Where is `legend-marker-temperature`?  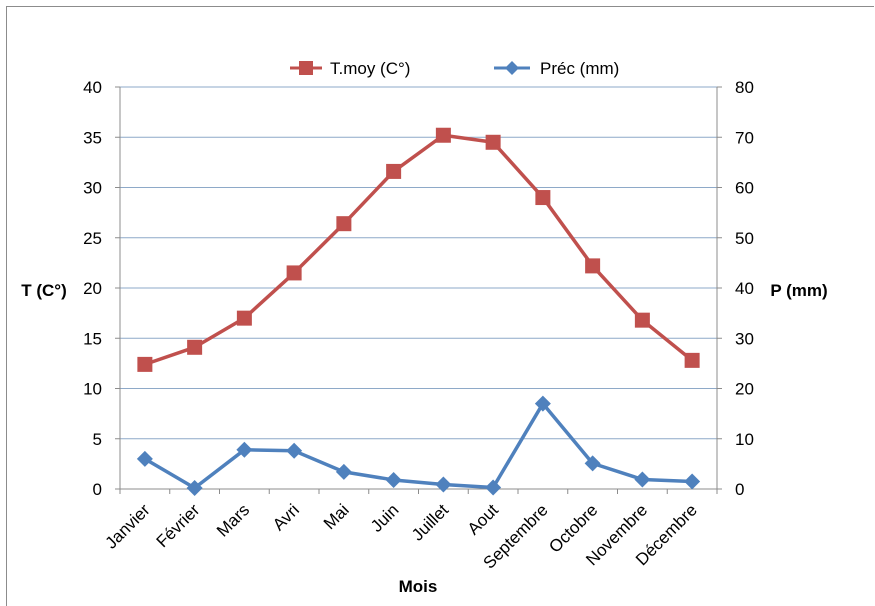
legend-marker-temperature is located at coordinates (306, 68).